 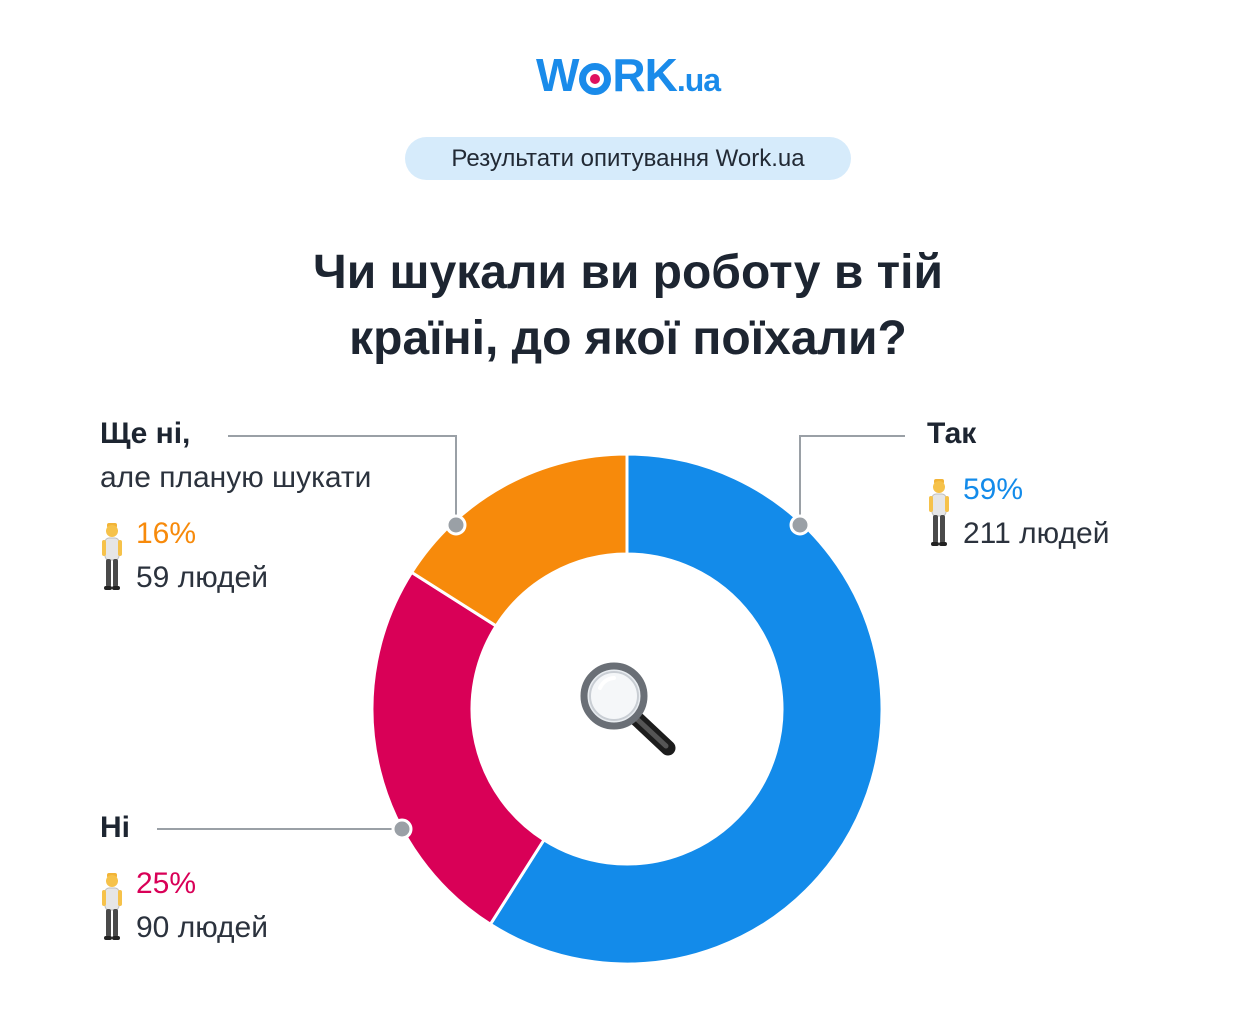 I want to click on percent-no: 25%, so click(x=166, y=883).